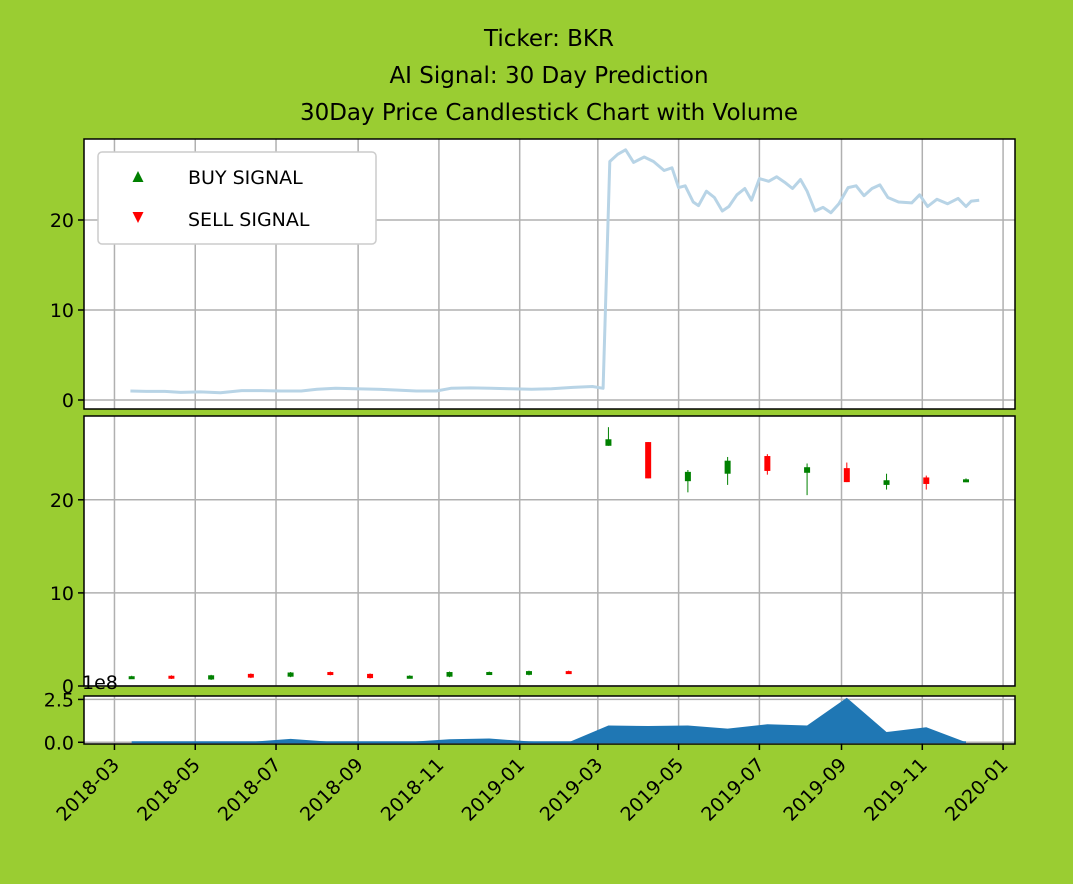 The height and width of the screenshot is (884, 1073). What do you see at coordinates (64, 721) in the screenshot?
I see `volume-yticks: 0.0 2.5` at bounding box center [64, 721].